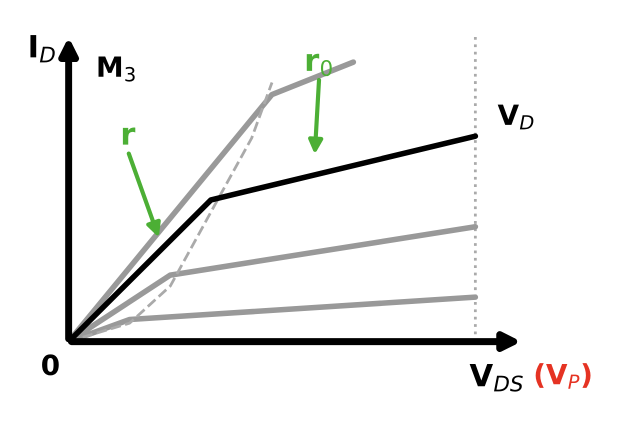 This screenshot has width=624, height=427. I want to click on y-axis-title: I$_{D}$, so click(42, 48).